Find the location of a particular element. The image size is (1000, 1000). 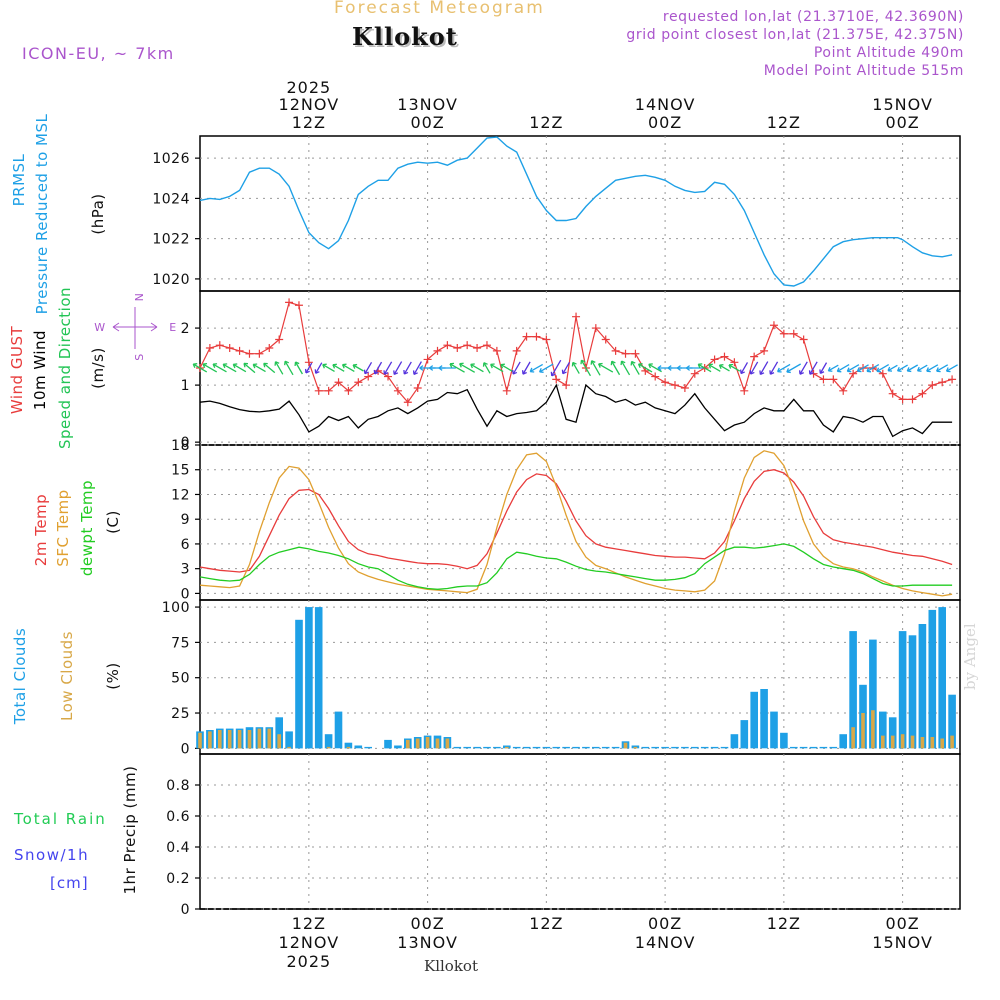

y-tick-label: 75 is located at coordinates (180, 643).